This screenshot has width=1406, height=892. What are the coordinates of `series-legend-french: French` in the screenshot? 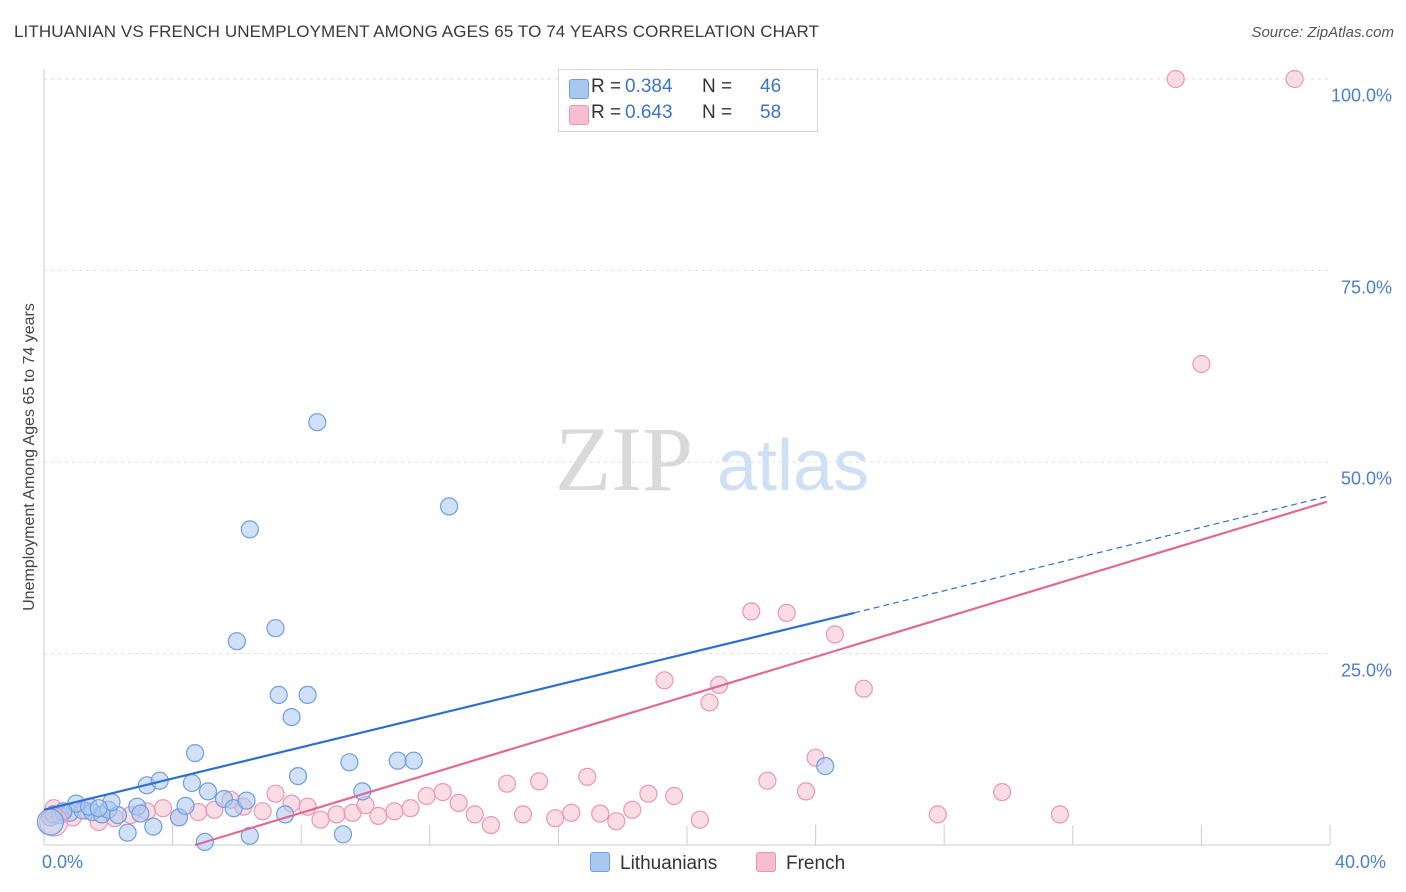 It's located at (800, 863).